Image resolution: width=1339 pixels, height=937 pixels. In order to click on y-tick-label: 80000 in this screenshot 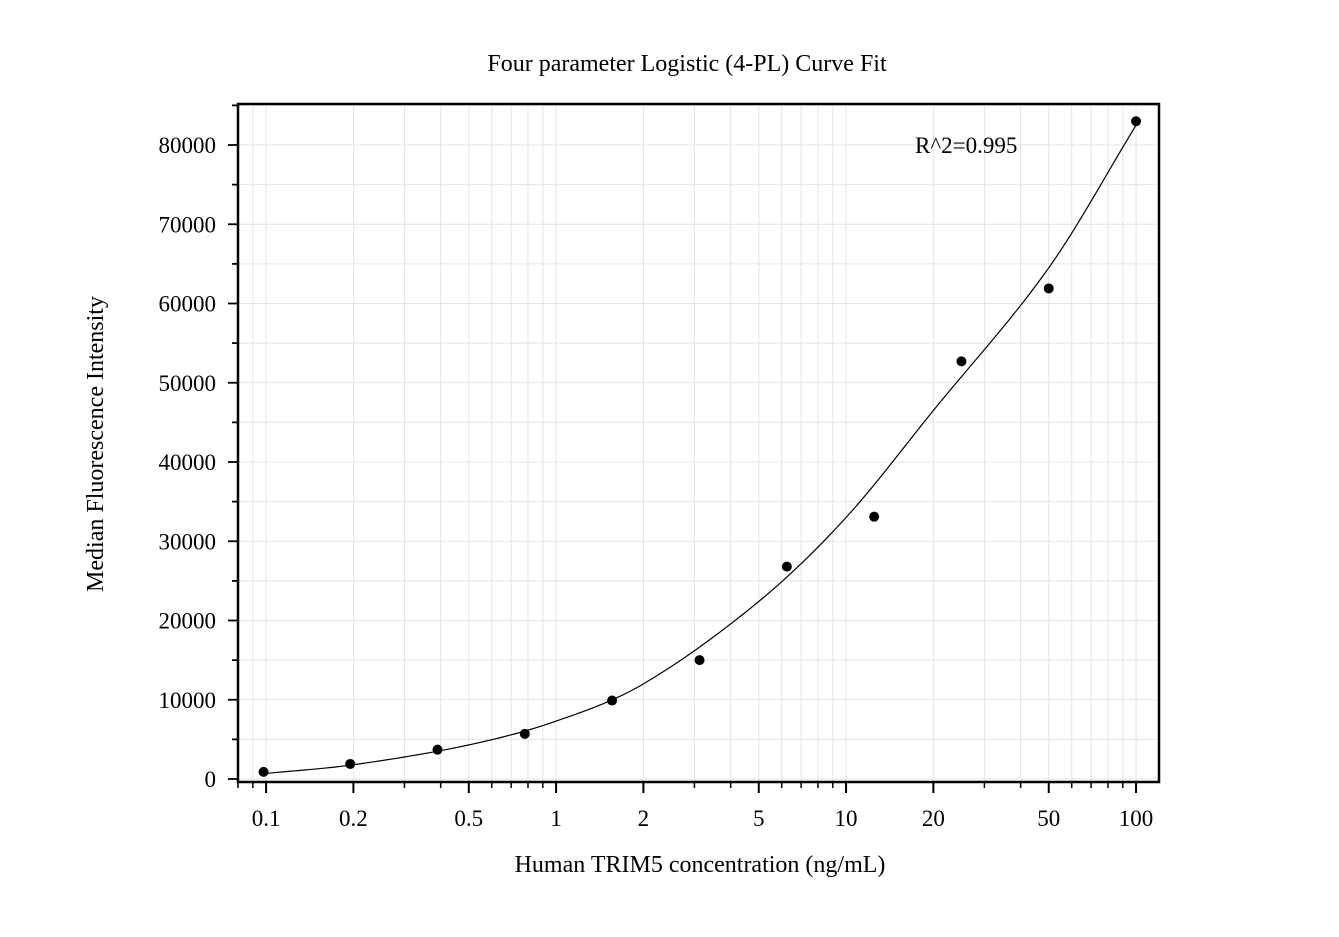, I will do `click(188, 145)`.